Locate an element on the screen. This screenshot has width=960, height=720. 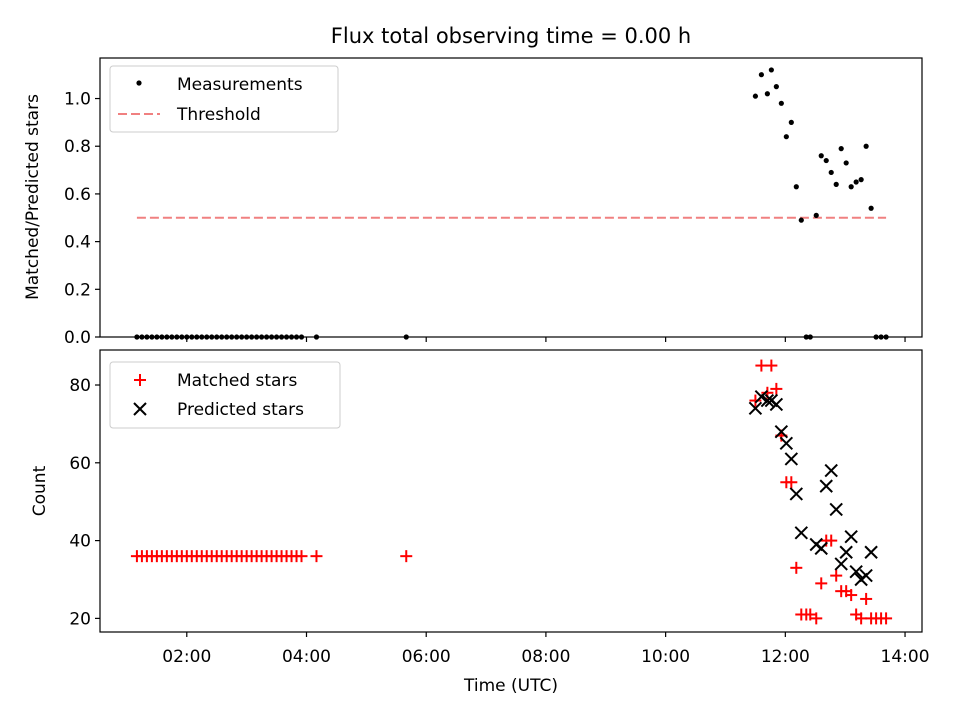
top-y-tick-label: 0.6 is located at coordinates (77, 195).